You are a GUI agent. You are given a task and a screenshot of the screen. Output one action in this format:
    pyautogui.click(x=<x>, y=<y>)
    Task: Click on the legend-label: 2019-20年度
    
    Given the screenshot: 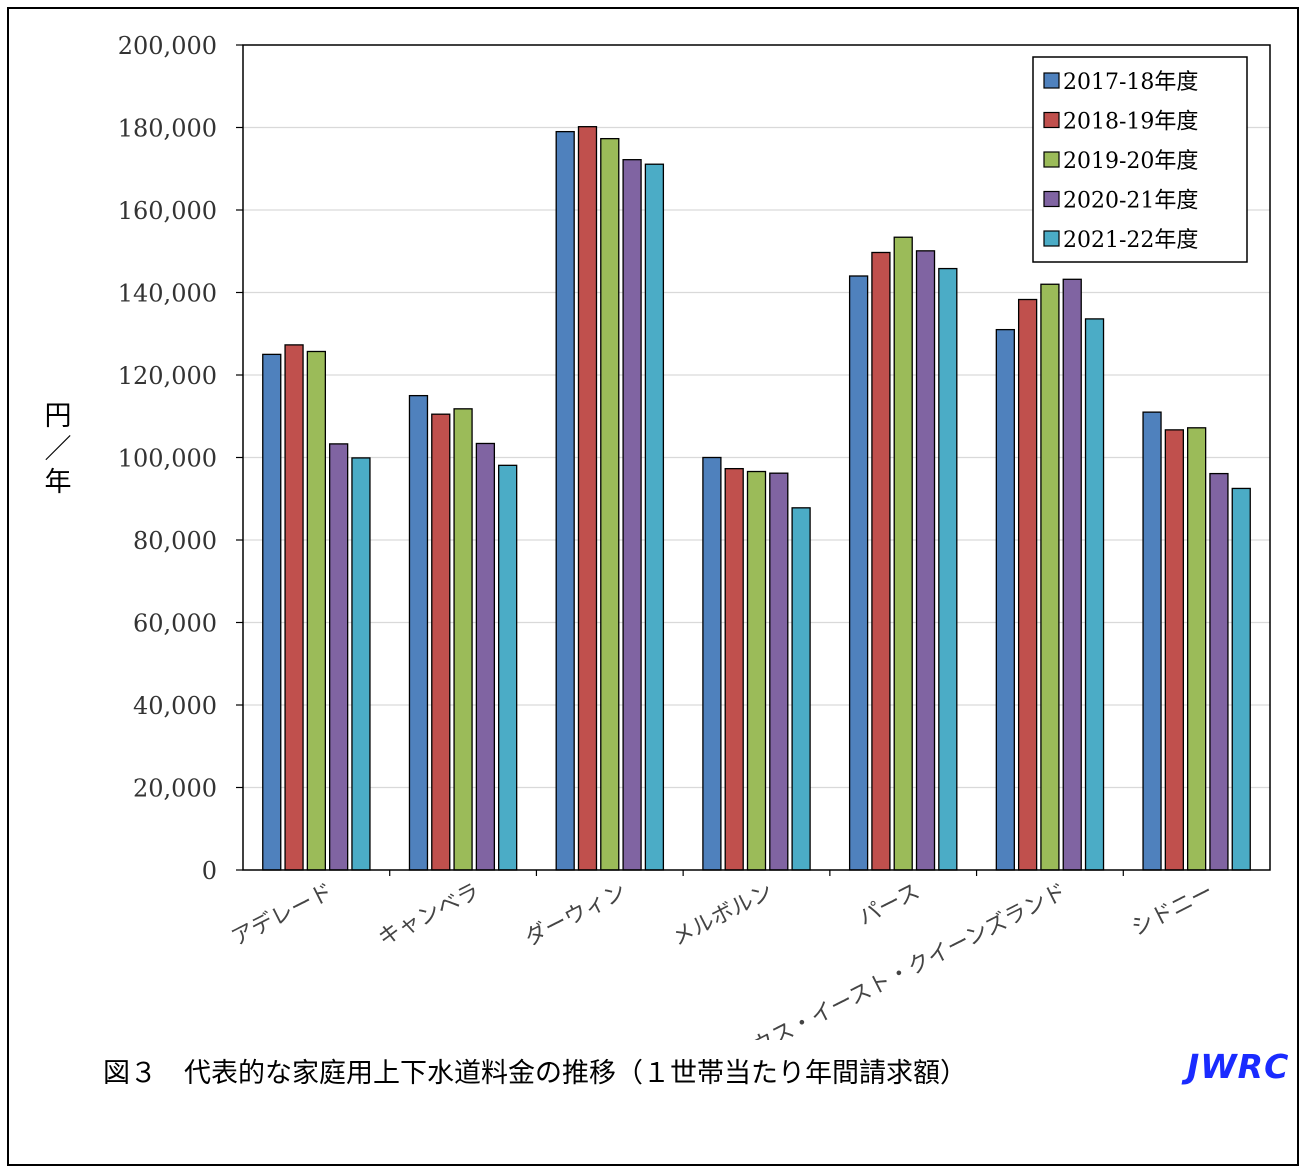 What is the action you would take?
    pyautogui.click(x=1130, y=161)
    